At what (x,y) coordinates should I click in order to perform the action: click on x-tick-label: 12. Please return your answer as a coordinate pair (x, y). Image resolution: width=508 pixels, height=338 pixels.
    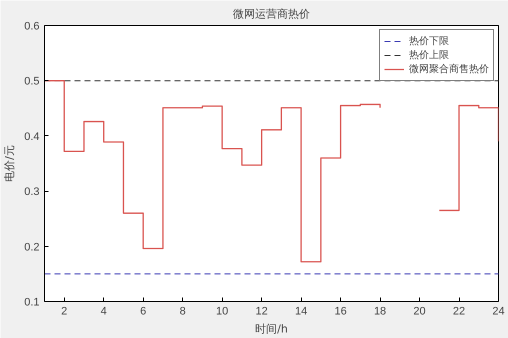
    Looking at the image, I should click on (262, 312).